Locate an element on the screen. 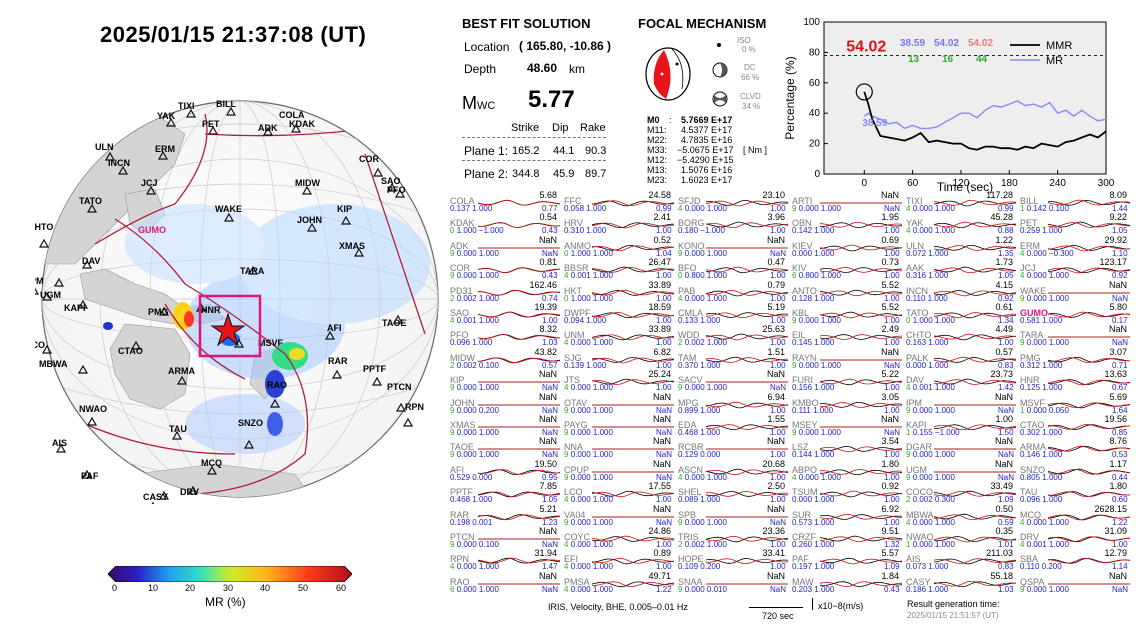 The width and height of the screenshot is (1136, 626). station-cell: IPM NaN 9 0.000 1.000 NaN is located at coordinates (961, 404).